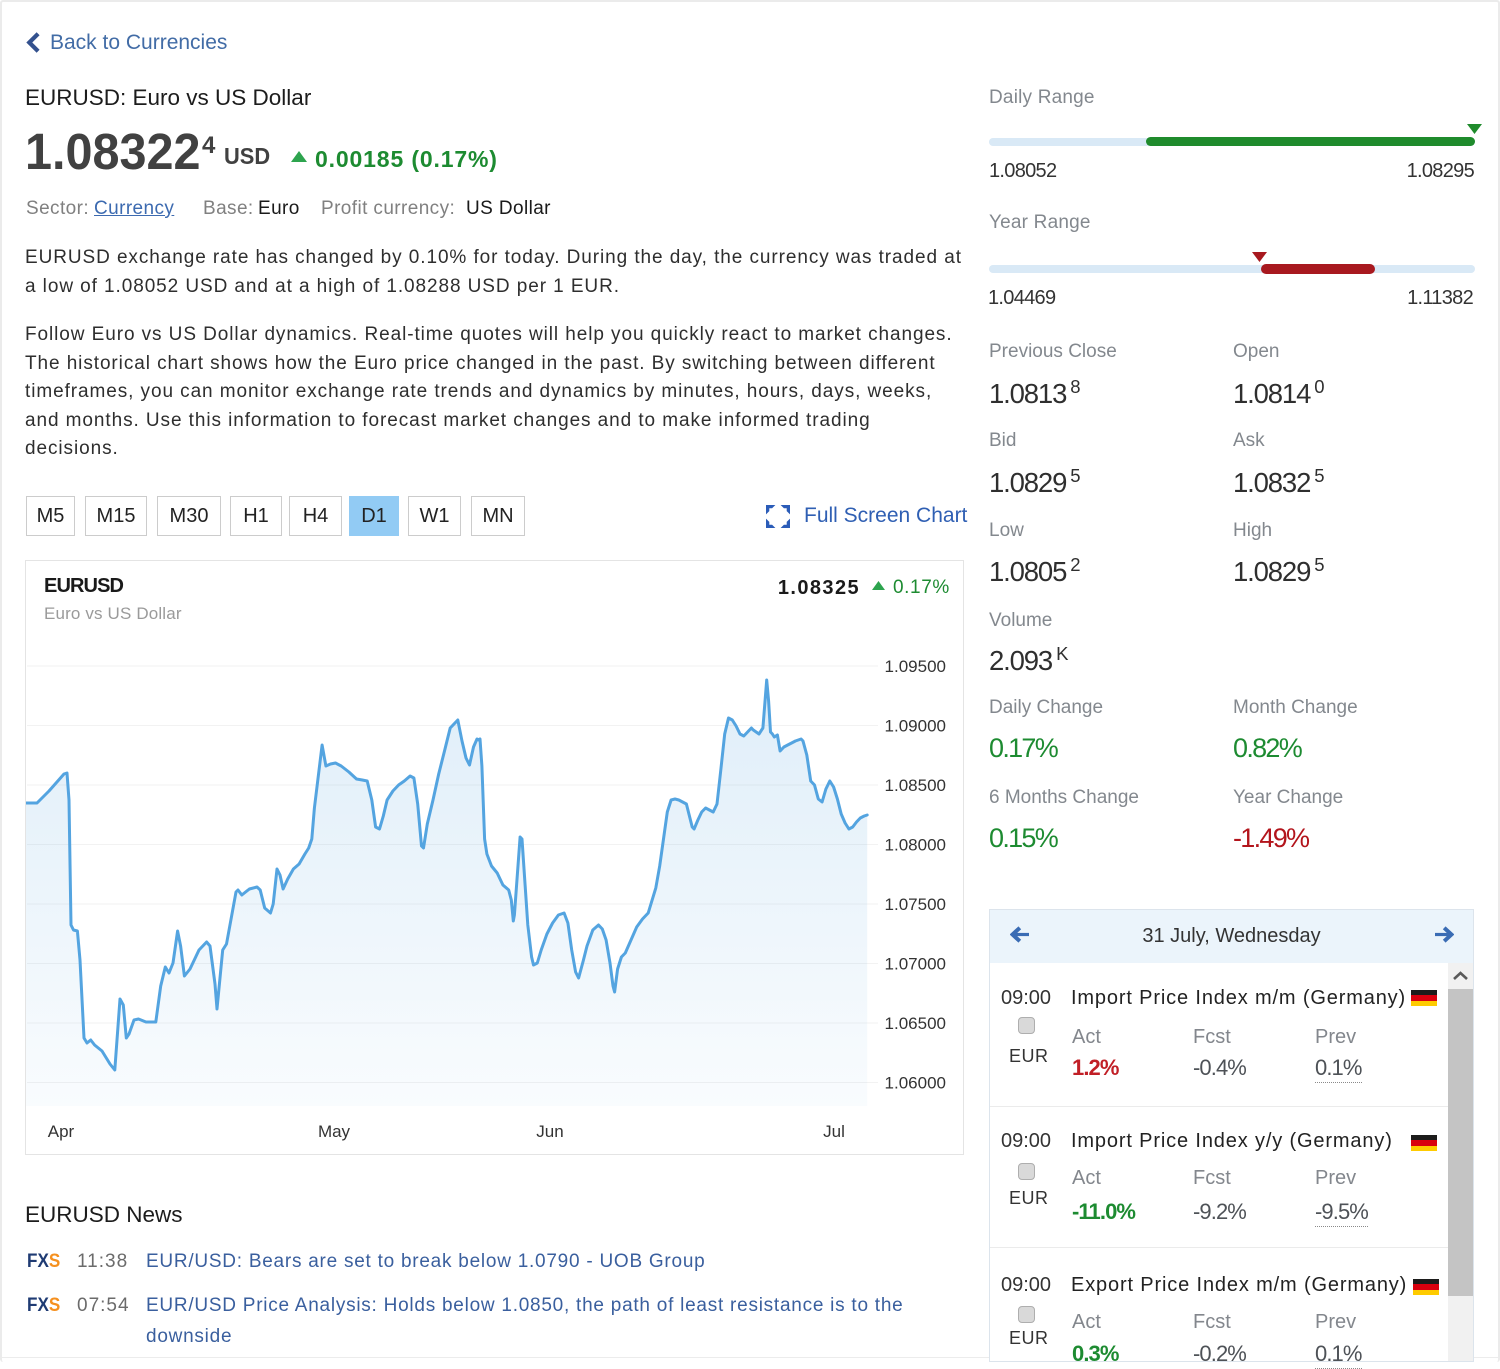 This screenshot has height=1369, width=1500. Describe the element at coordinates (915, 964) in the screenshot. I see `svg-text: 1.07000` at that location.